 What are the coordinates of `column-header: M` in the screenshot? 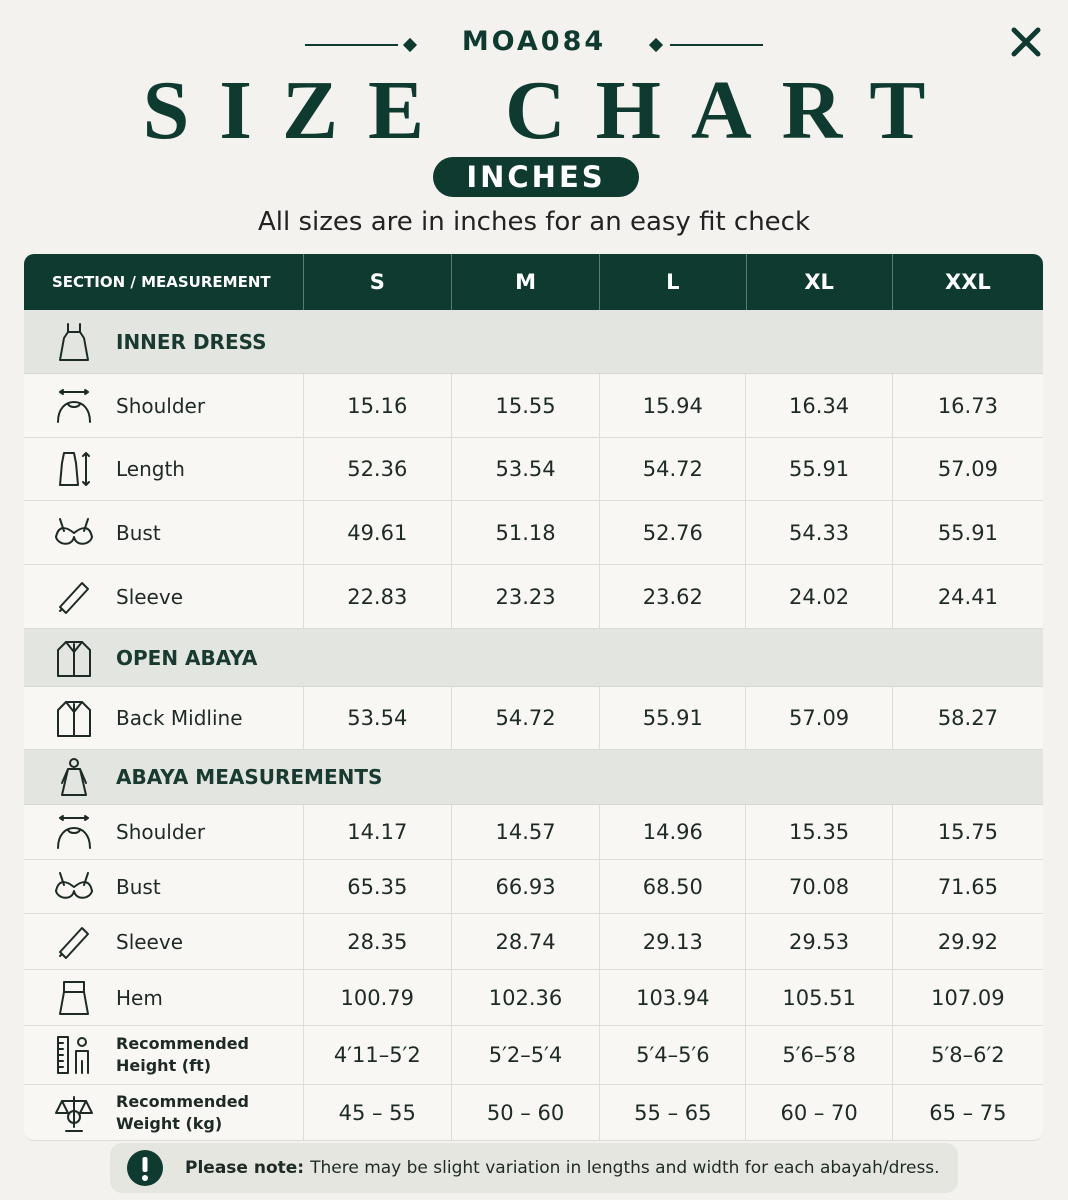 It's located at (524, 282).